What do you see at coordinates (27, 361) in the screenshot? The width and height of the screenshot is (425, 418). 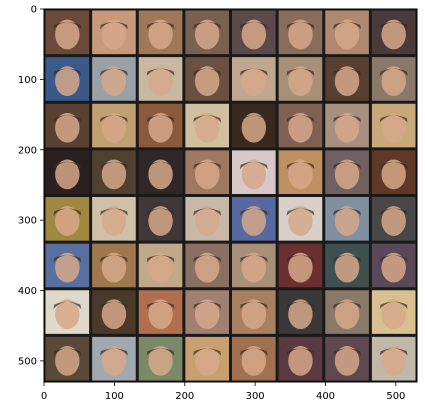 I see `y-tick-label: 500` at bounding box center [27, 361].